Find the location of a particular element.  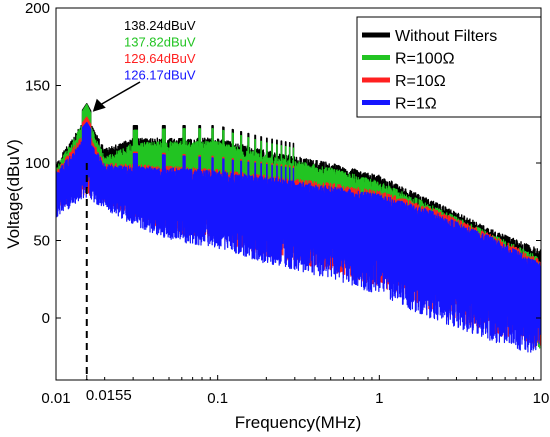

annotation-value-0: 138.24dBuV is located at coordinates (160, 25).